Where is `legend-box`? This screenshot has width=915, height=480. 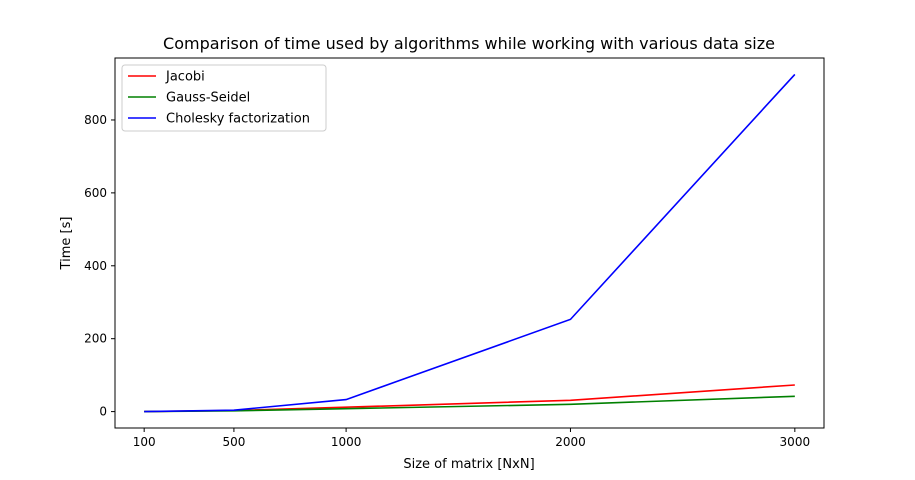
legend-box is located at coordinates (224, 98).